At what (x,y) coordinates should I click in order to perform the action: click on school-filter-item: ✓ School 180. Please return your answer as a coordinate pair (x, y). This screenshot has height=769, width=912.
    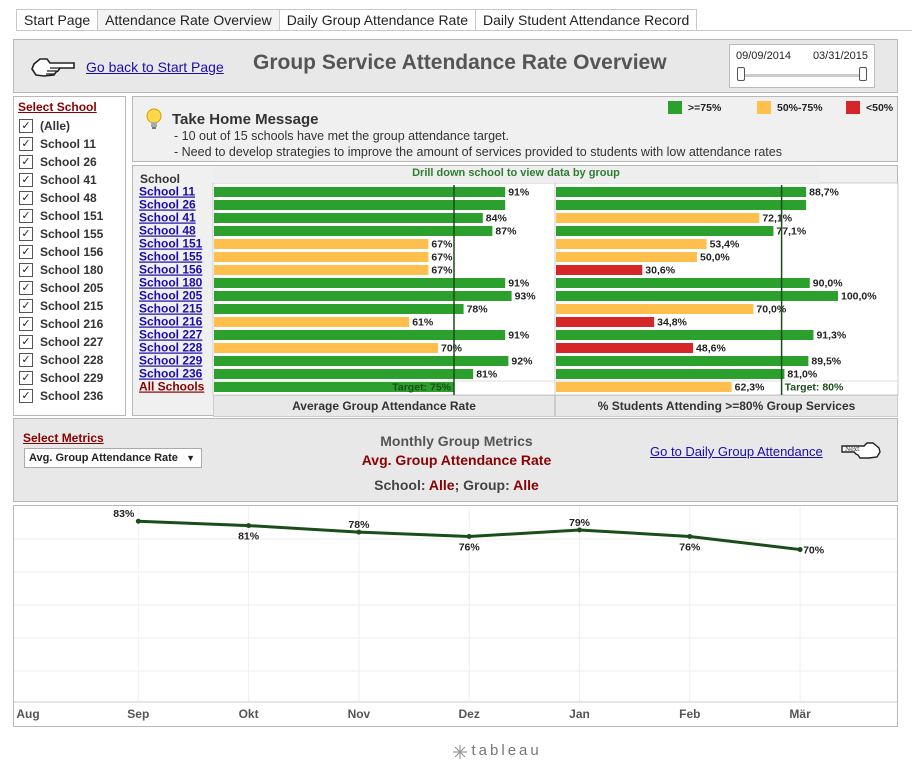
    Looking at the image, I should click on (61, 270).